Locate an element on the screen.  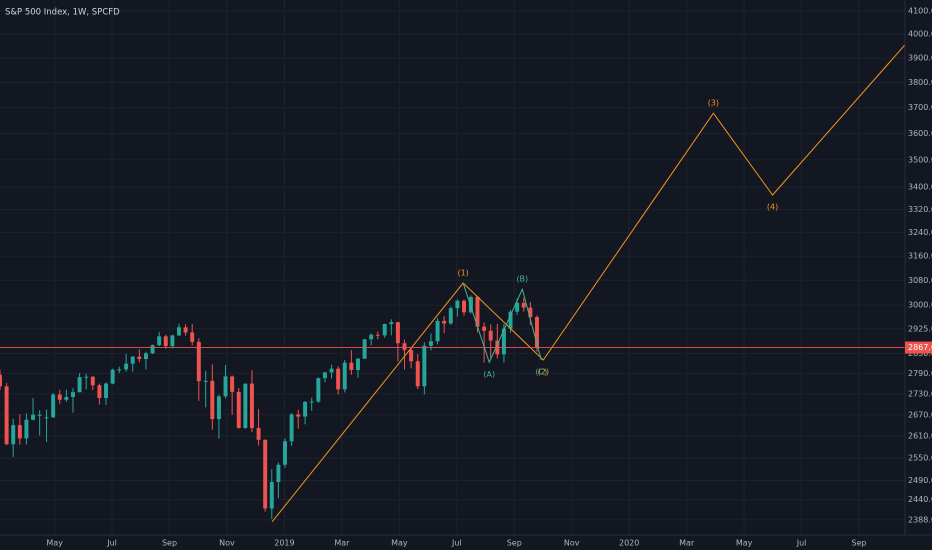
y-tick-label: 3800.0 is located at coordinates (920, 82).